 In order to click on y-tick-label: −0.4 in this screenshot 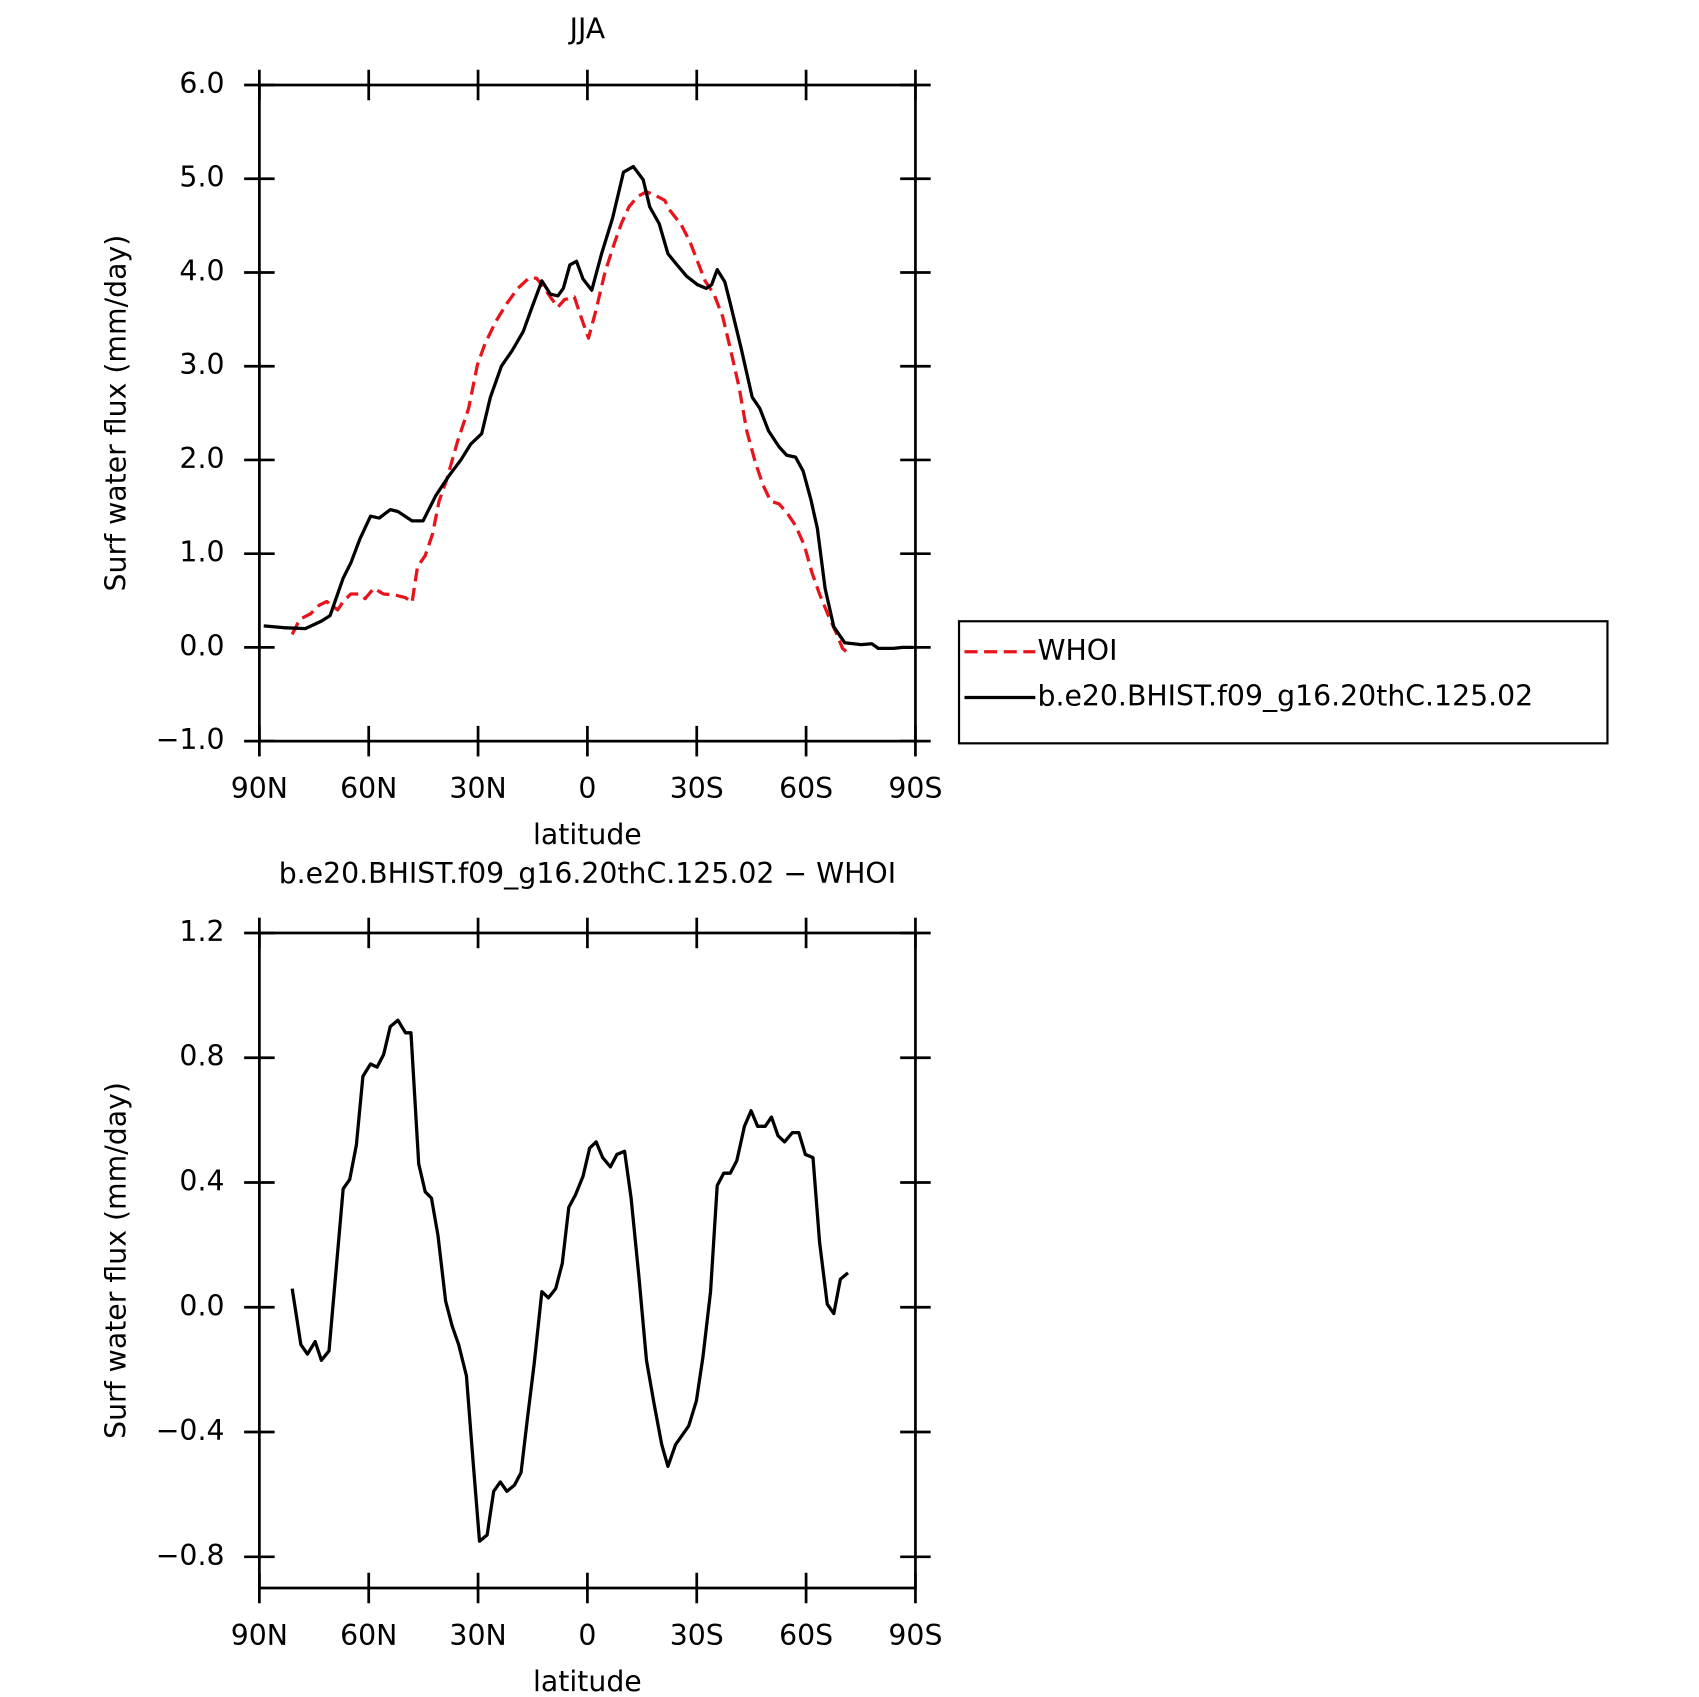, I will do `click(190, 1430)`.